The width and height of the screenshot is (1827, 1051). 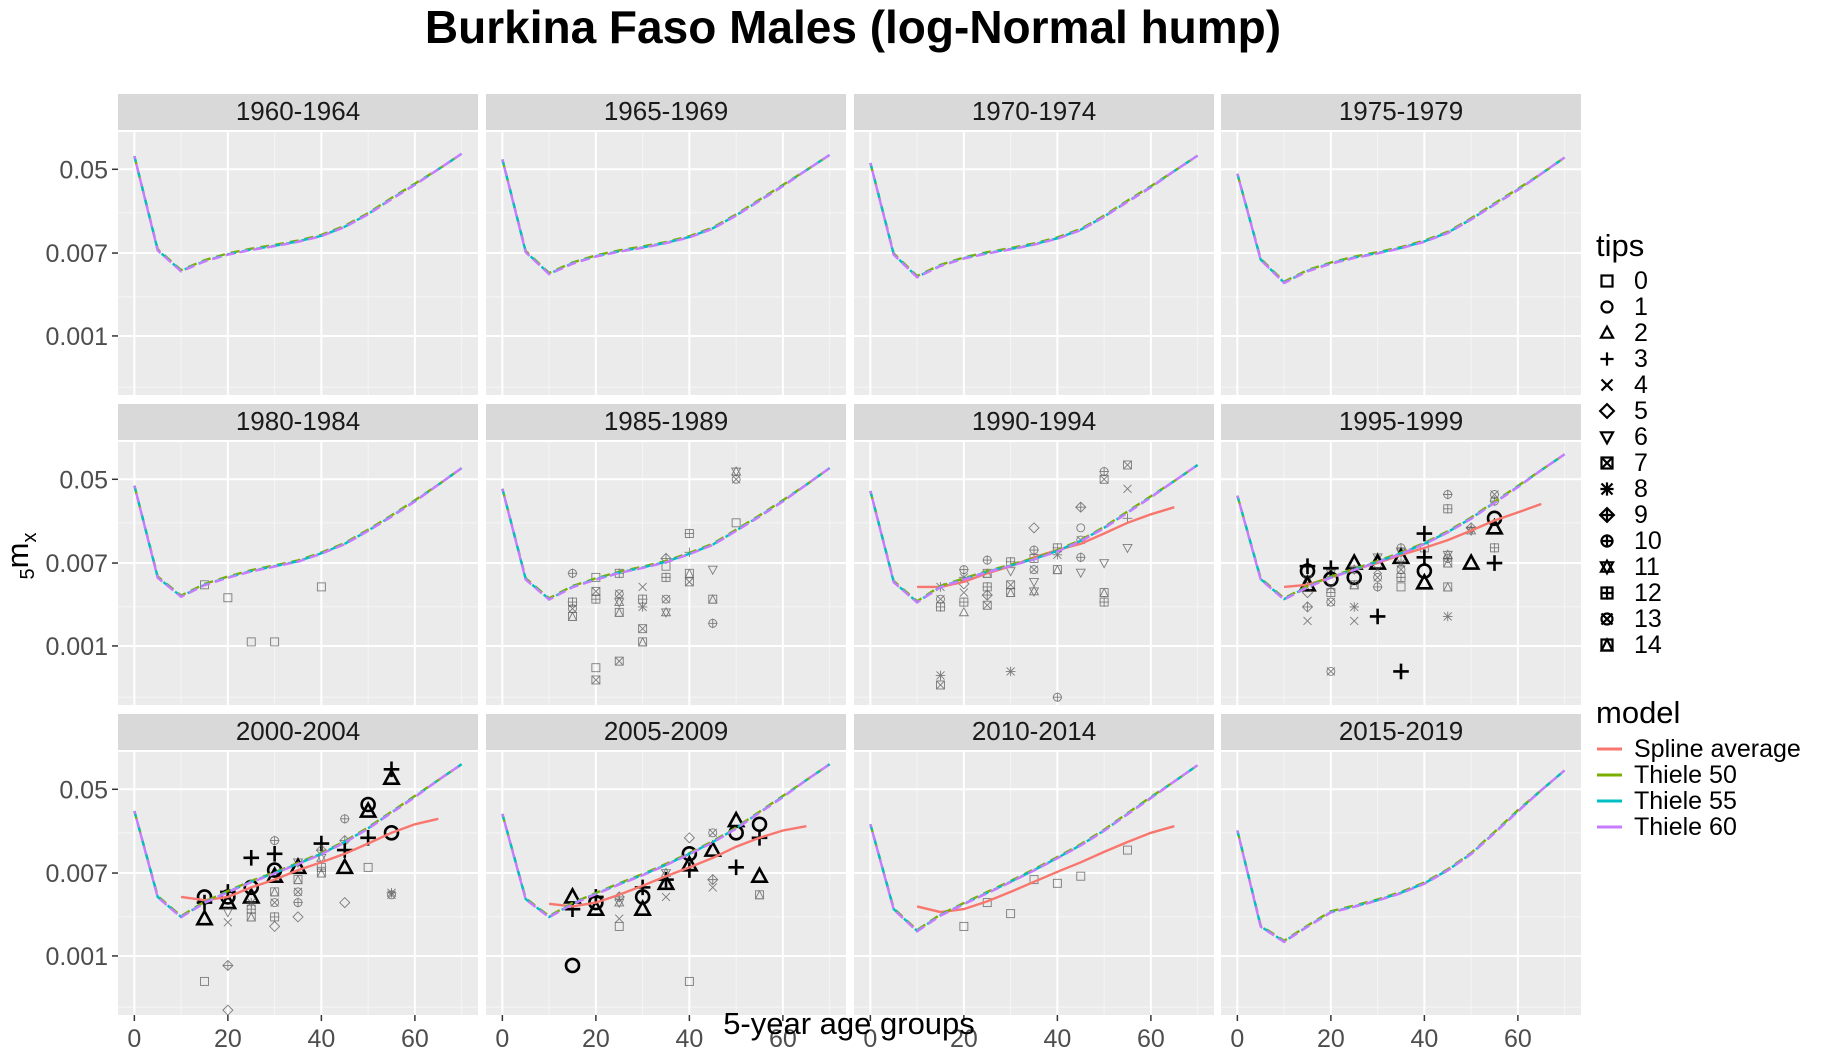 What do you see at coordinates (1685, 775) in the screenshot?
I see `legend-model-label: Thiele 50` at bounding box center [1685, 775].